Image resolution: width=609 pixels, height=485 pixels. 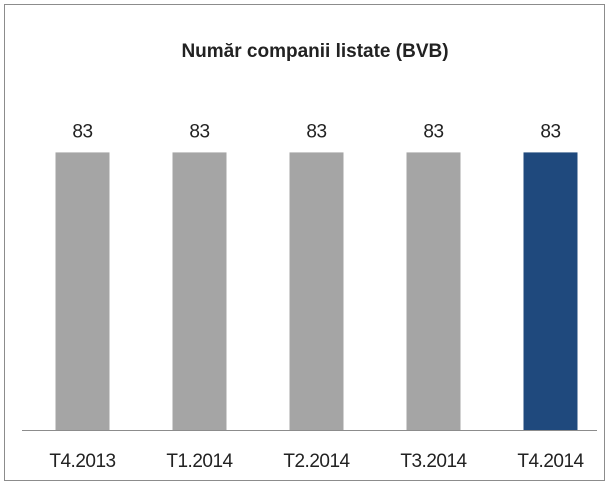 I want to click on x-tick-label: T1.2014, so click(x=199, y=461).